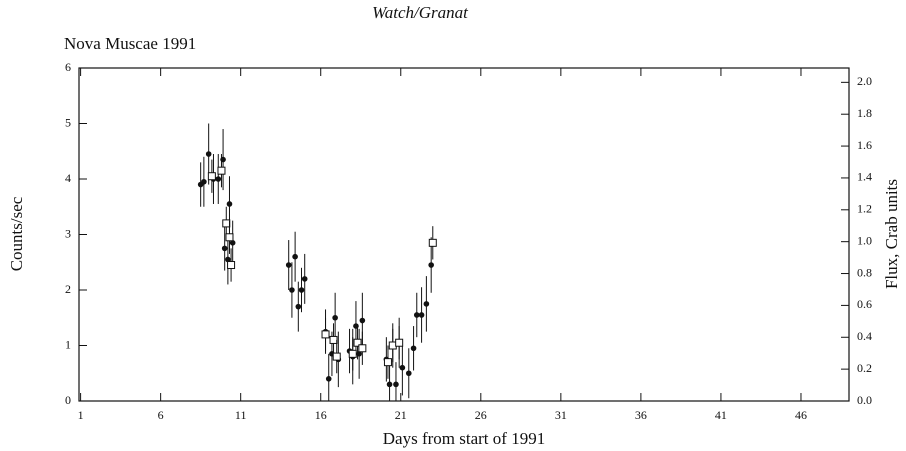 The image size is (906, 451). I want to click on y-tick-label: 6, so click(68, 67).